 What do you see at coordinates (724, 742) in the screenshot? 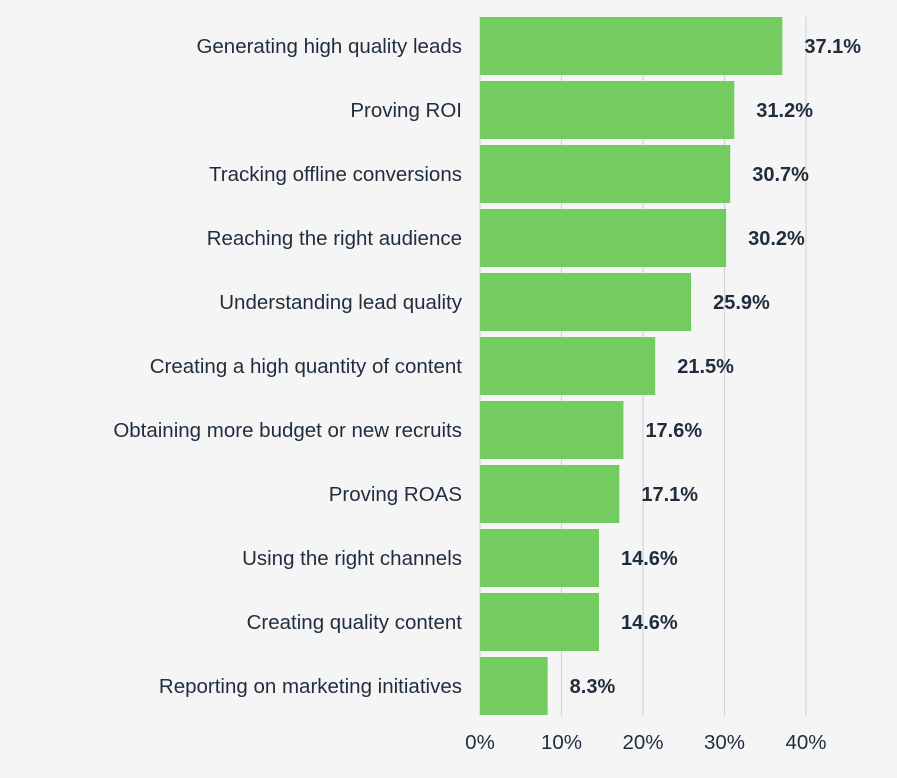
I see `x-tick-label: 30%` at bounding box center [724, 742].